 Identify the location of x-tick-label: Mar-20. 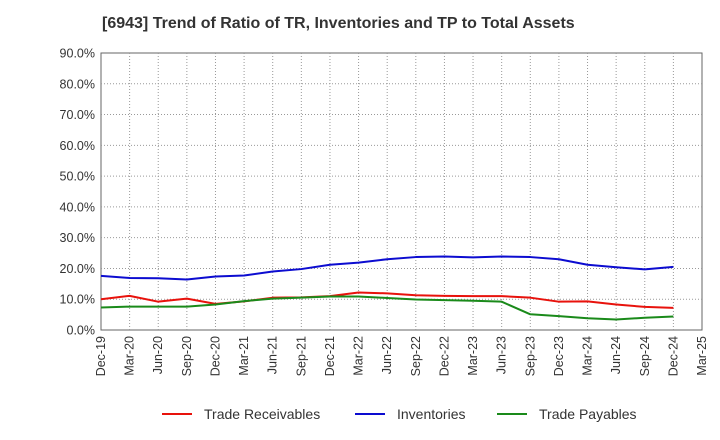
(130, 356).